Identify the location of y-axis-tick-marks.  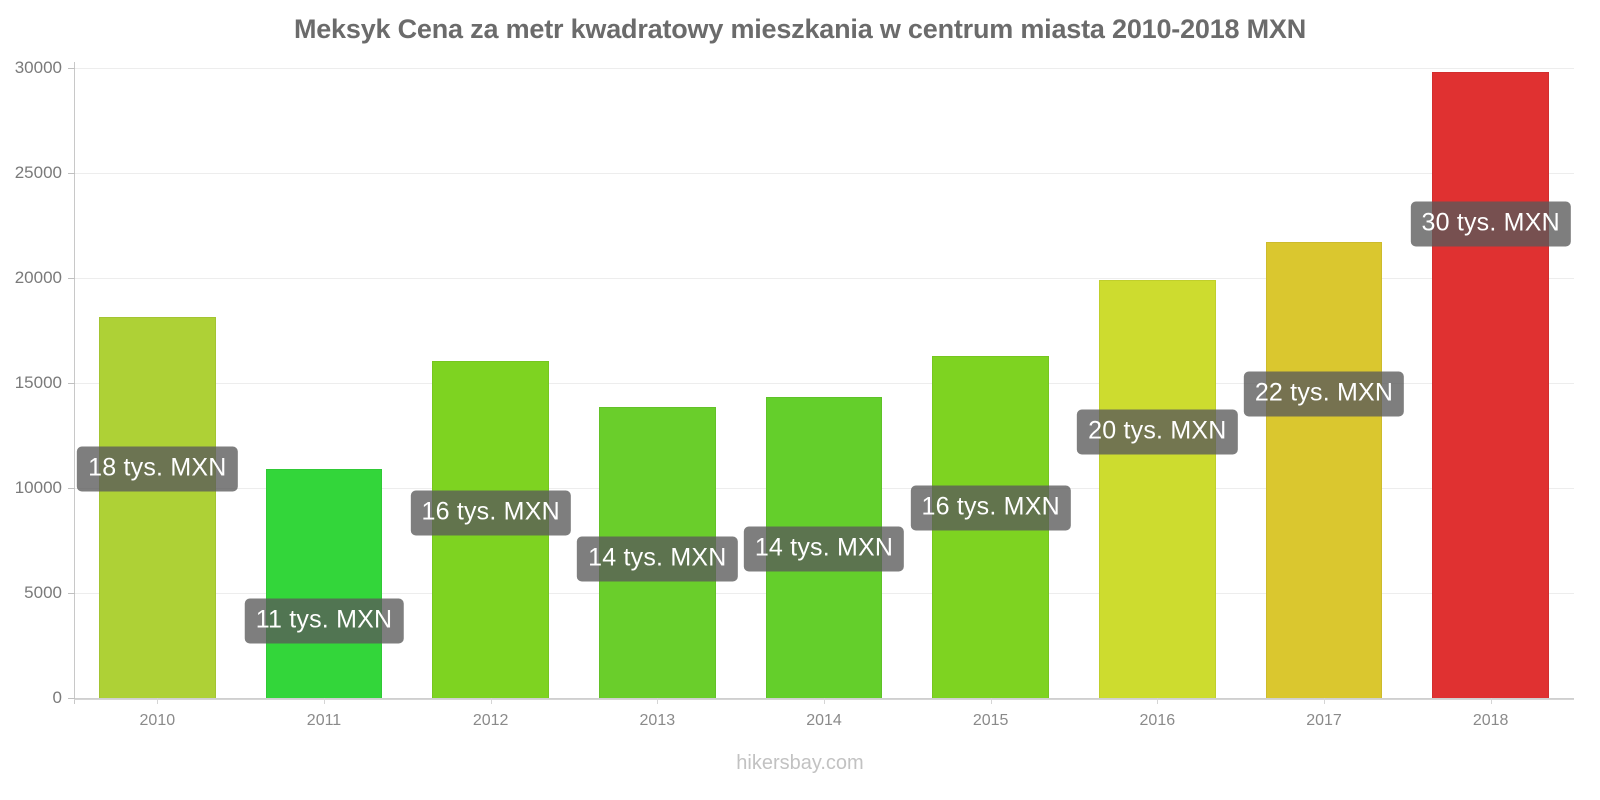
(40, 383).